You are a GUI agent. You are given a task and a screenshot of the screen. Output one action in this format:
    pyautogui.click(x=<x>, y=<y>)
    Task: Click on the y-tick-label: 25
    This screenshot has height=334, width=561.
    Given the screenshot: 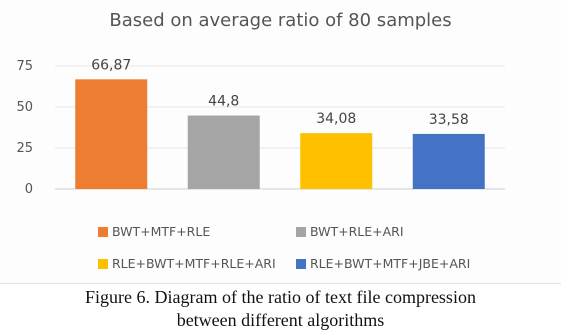 What is the action you would take?
    pyautogui.click(x=24, y=148)
    